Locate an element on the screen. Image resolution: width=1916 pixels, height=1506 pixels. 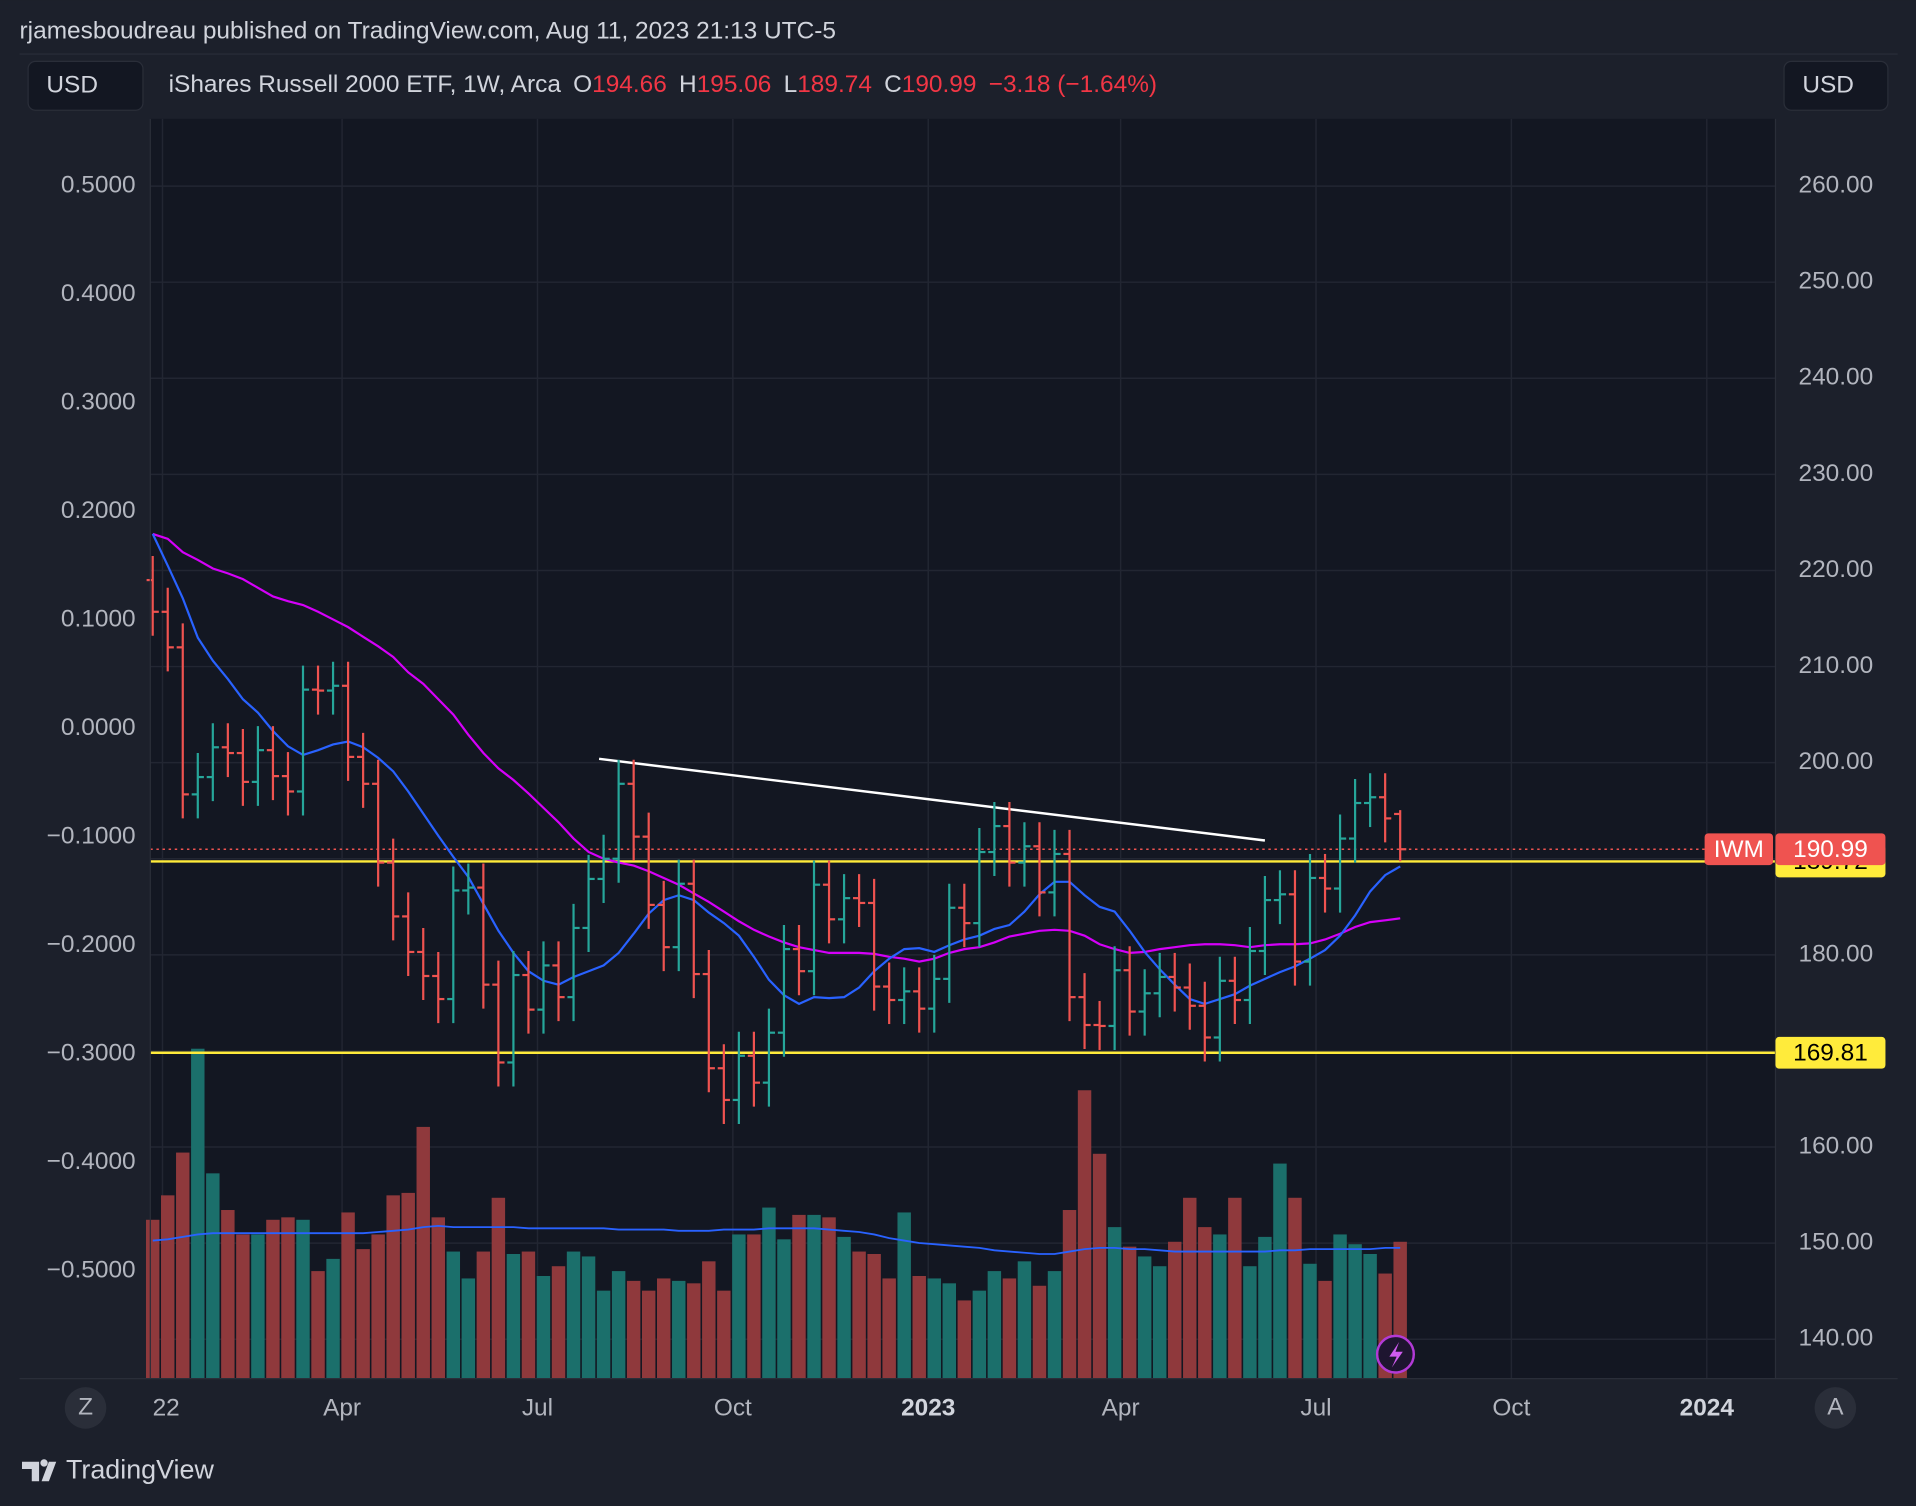
y-tick-label: 240.00 is located at coordinates (1836, 377).